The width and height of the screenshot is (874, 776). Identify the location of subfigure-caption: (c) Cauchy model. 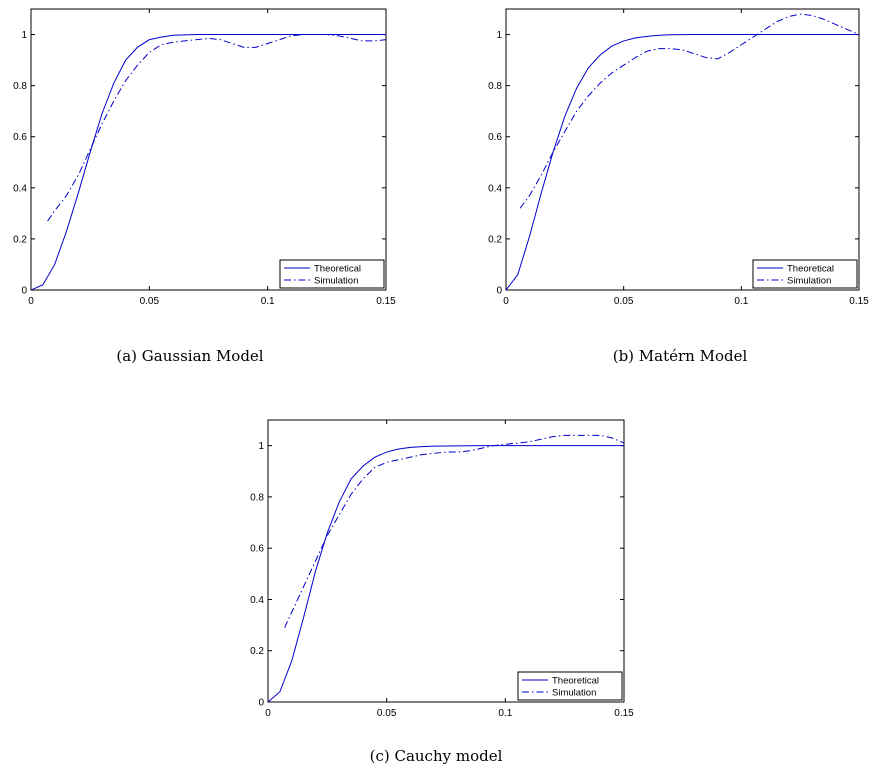
(436, 756).